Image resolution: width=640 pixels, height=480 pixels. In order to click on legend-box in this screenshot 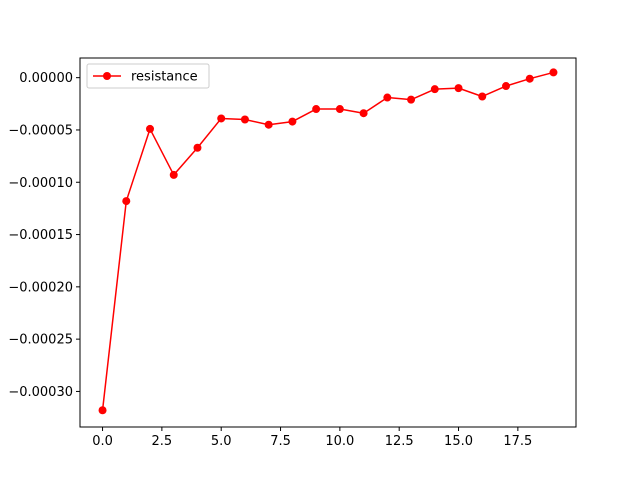, I will do `click(148, 76)`.